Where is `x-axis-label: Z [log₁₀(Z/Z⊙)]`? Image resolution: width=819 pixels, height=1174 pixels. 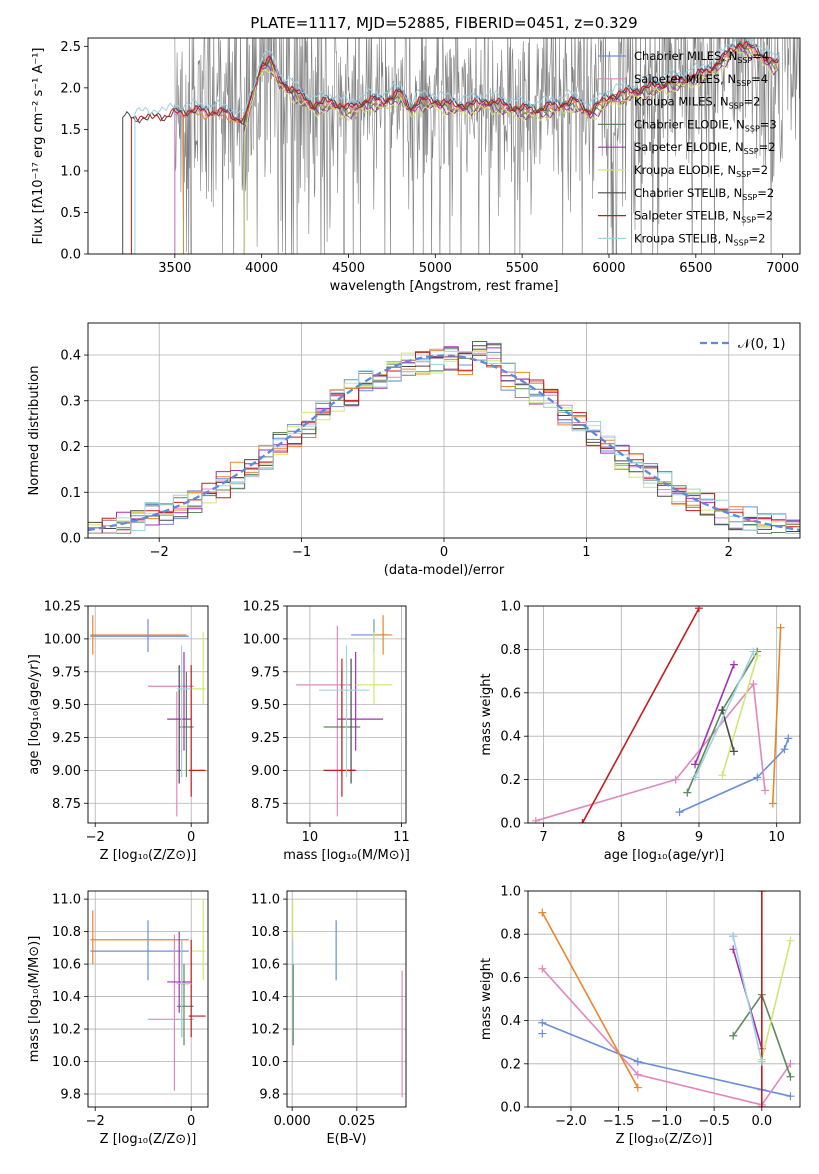 x-axis-label: Z [log₁₀(Z/Z⊙)] is located at coordinates (148, 855).